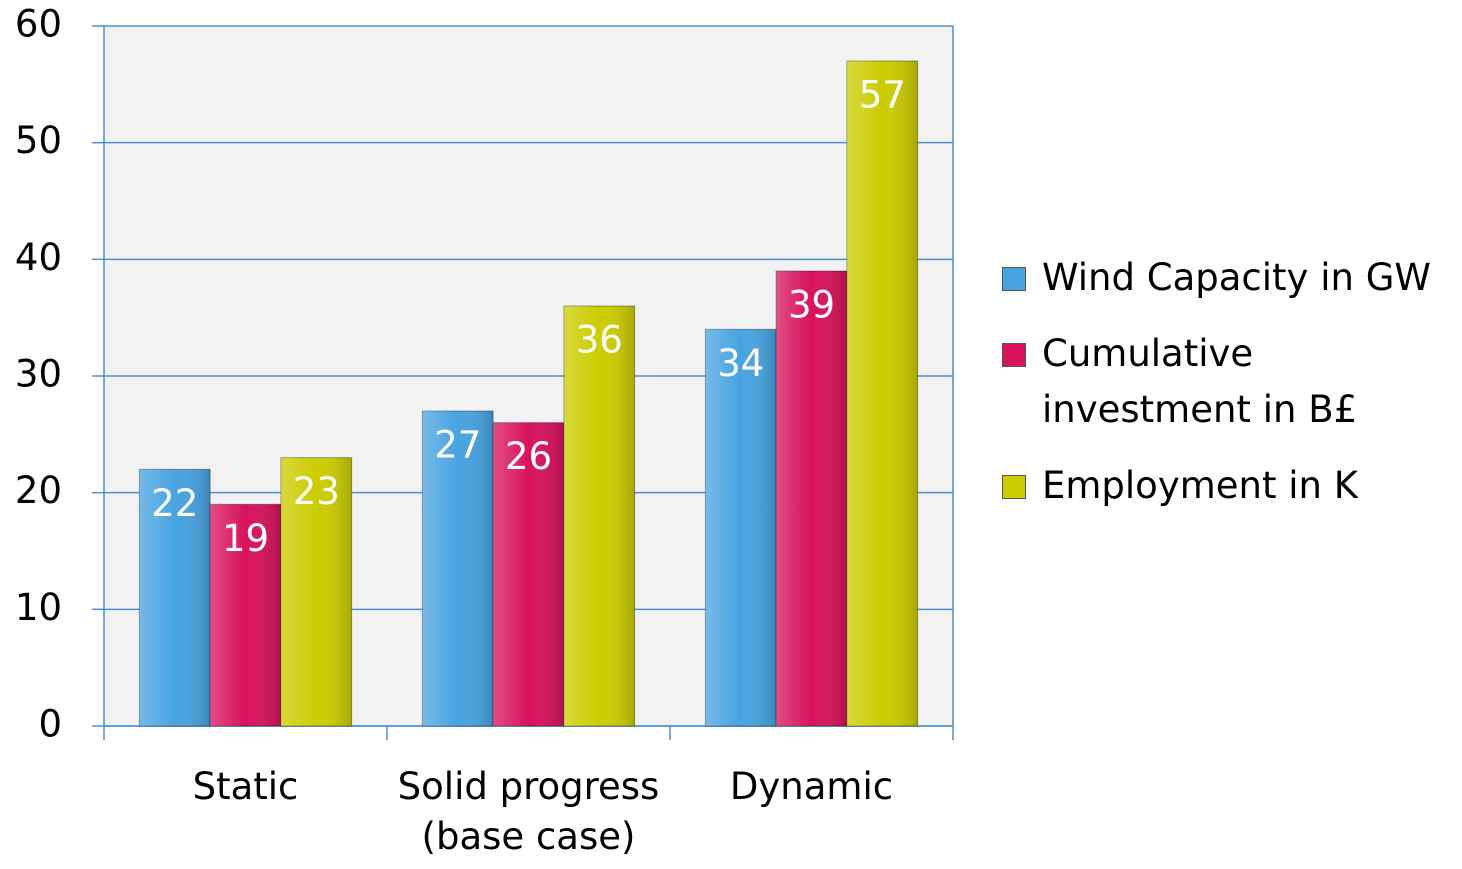 The image size is (1462, 869). What do you see at coordinates (316, 491) in the screenshot?
I see `value-label: 23` at bounding box center [316, 491].